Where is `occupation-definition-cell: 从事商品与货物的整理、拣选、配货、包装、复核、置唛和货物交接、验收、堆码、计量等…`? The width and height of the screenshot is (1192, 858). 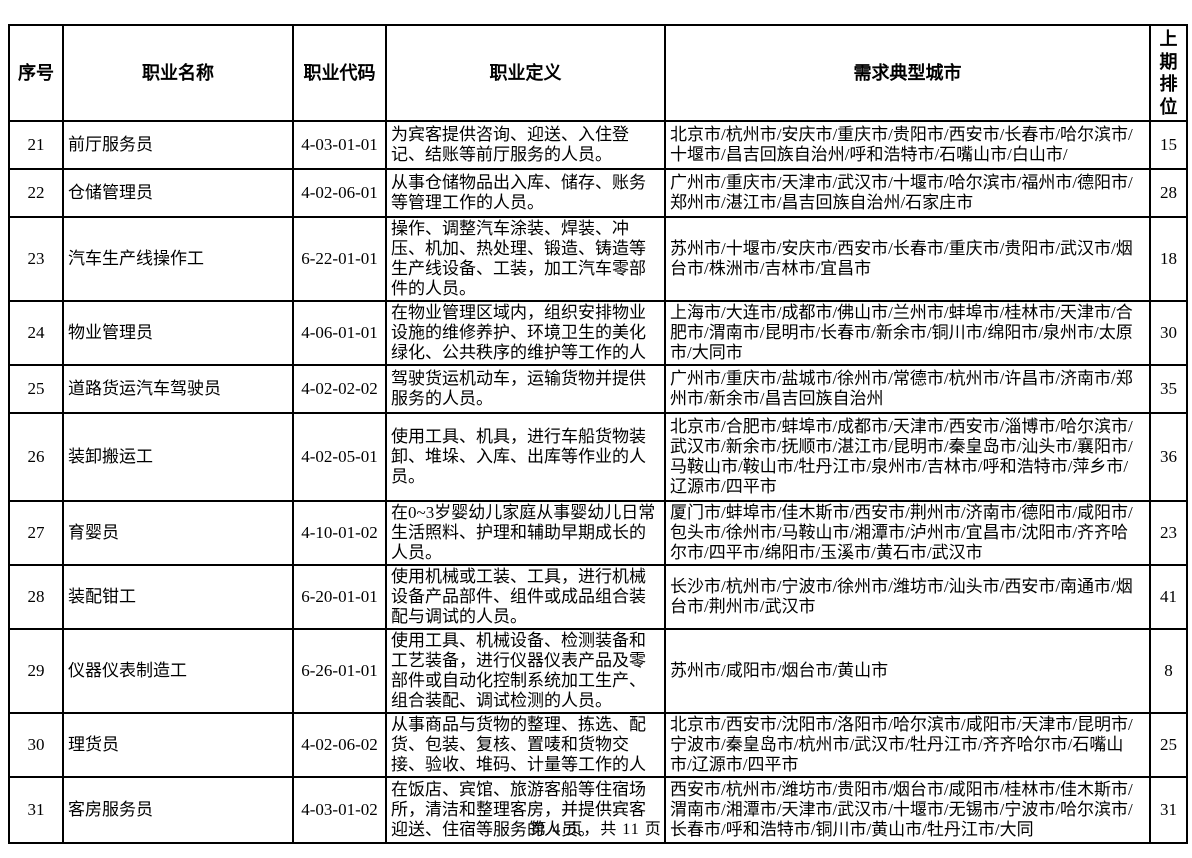
occupation-definition-cell: 从事商品与货物的整理、拣选、配货、包装、复核、置唛和货物交接、验收、堆码、计量等… is located at coordinates (525, 745).